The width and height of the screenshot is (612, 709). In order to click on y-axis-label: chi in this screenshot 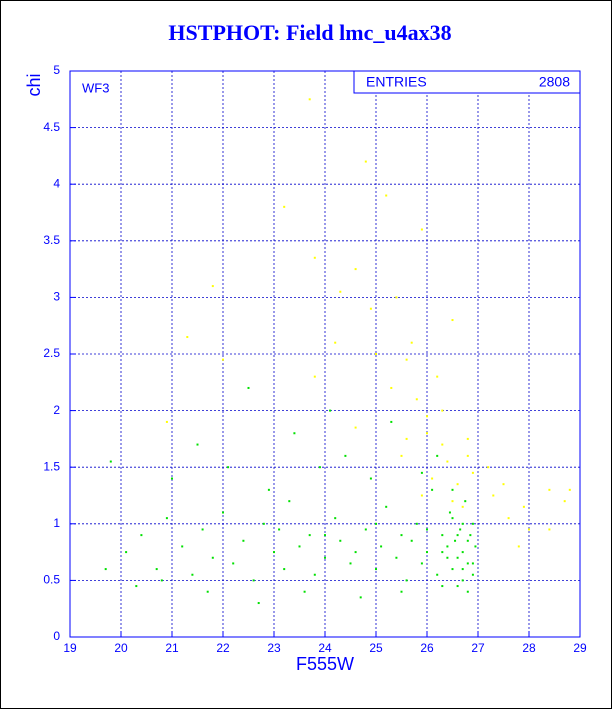, I will do `click(34, 84)`.